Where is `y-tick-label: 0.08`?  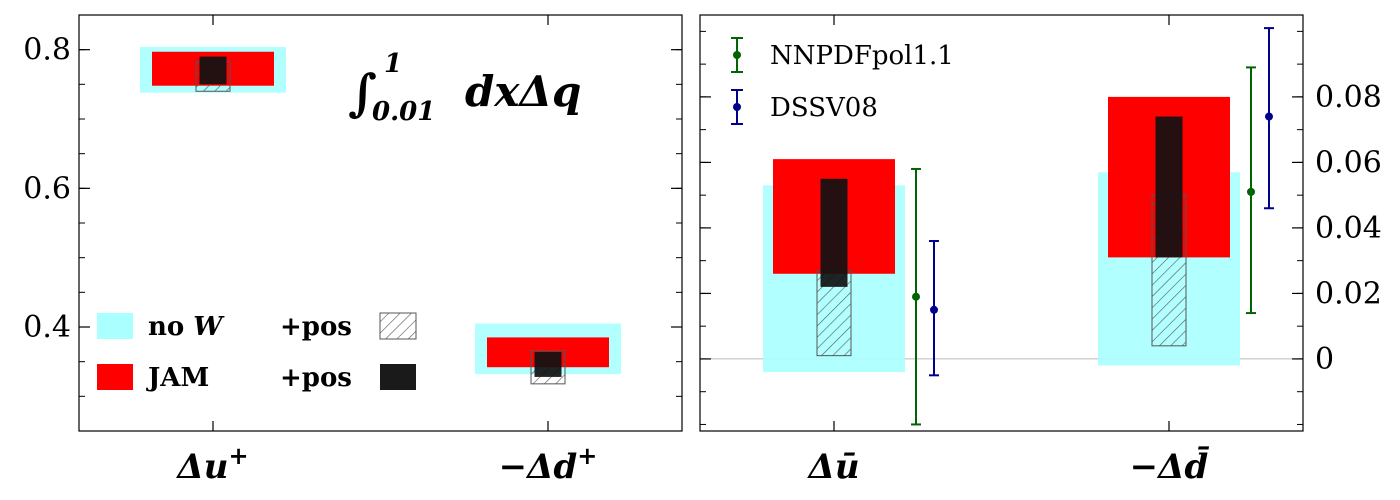
y-tick-label: 0.08 is located at coordinates (1348, 97).